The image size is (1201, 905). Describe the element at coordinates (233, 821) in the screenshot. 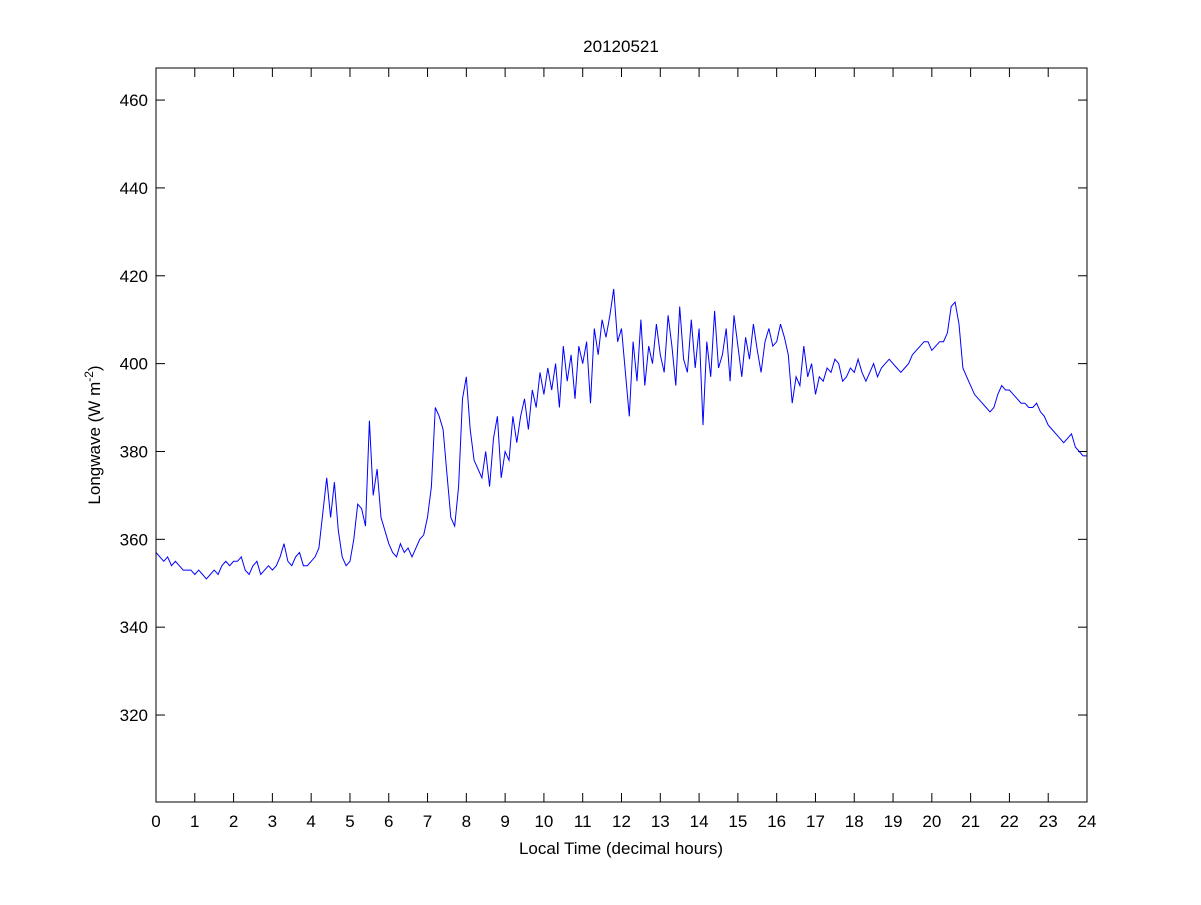

I see `x-tick-label: 2` at that location.